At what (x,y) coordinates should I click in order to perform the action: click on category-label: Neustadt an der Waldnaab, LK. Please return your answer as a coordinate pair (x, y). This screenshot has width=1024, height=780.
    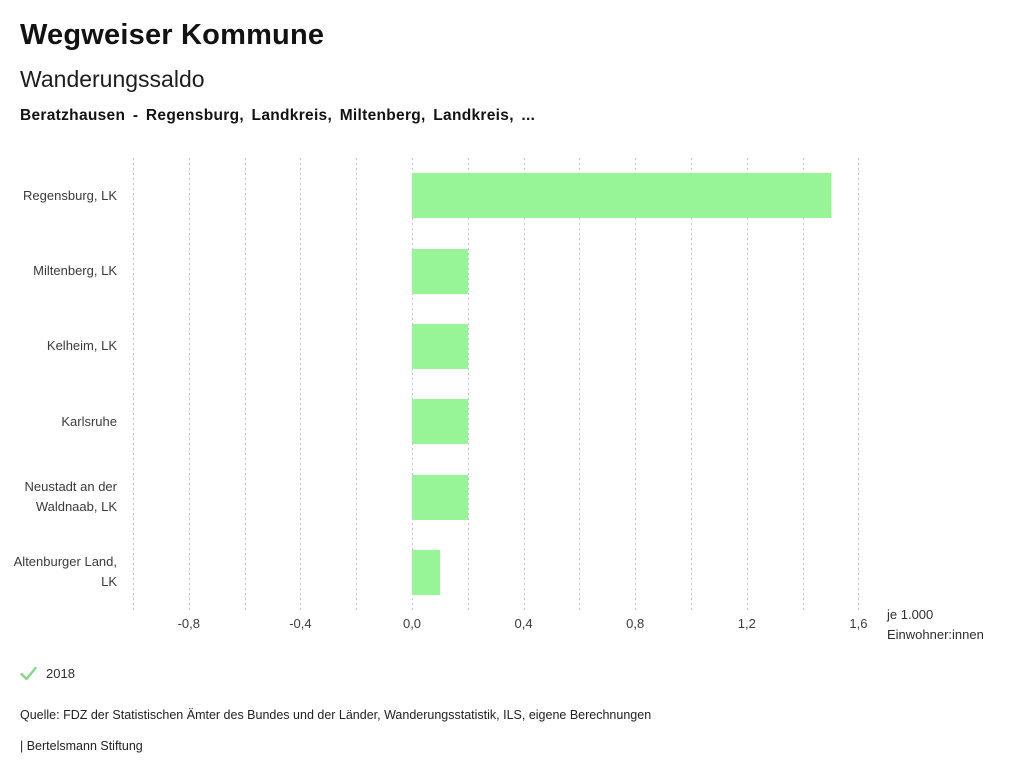
    Looking at the image, I should click on (70, 496).